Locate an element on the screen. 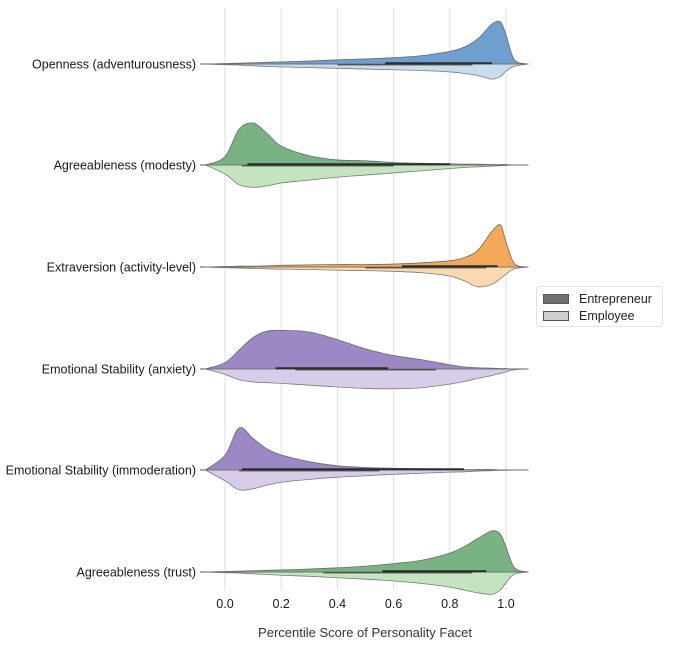 Image resolution: width=685 pixels, height=654 pixels. legend-item-employee: Employee is located at coordinates (589, 316).